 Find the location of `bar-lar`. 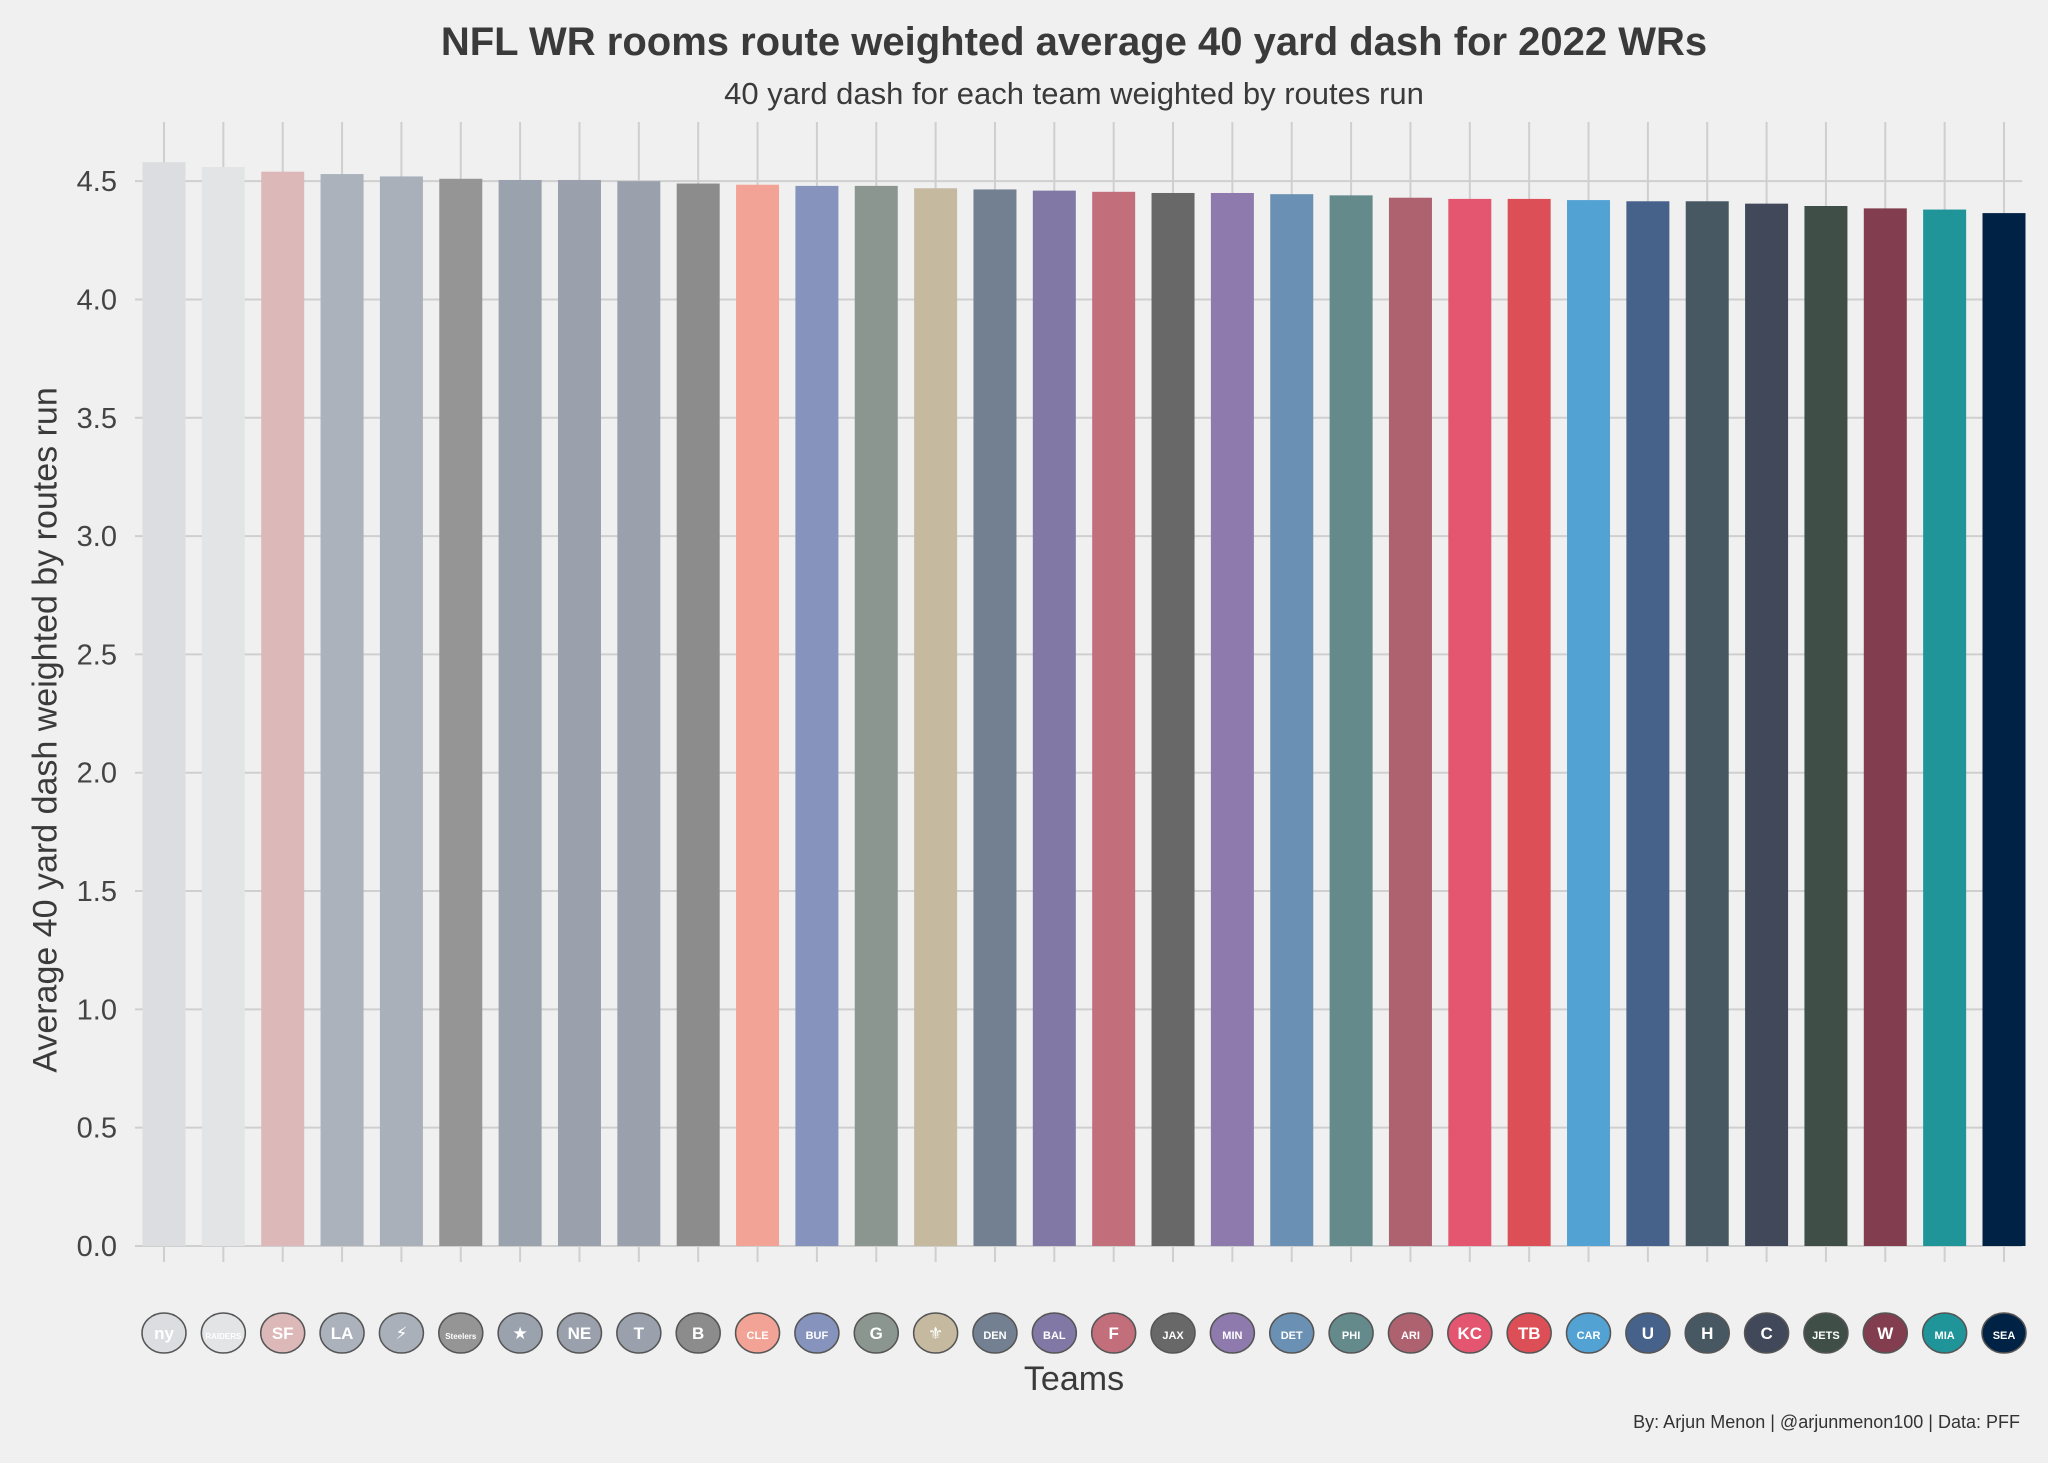

bar-lar is located at coordinates (342, 710).